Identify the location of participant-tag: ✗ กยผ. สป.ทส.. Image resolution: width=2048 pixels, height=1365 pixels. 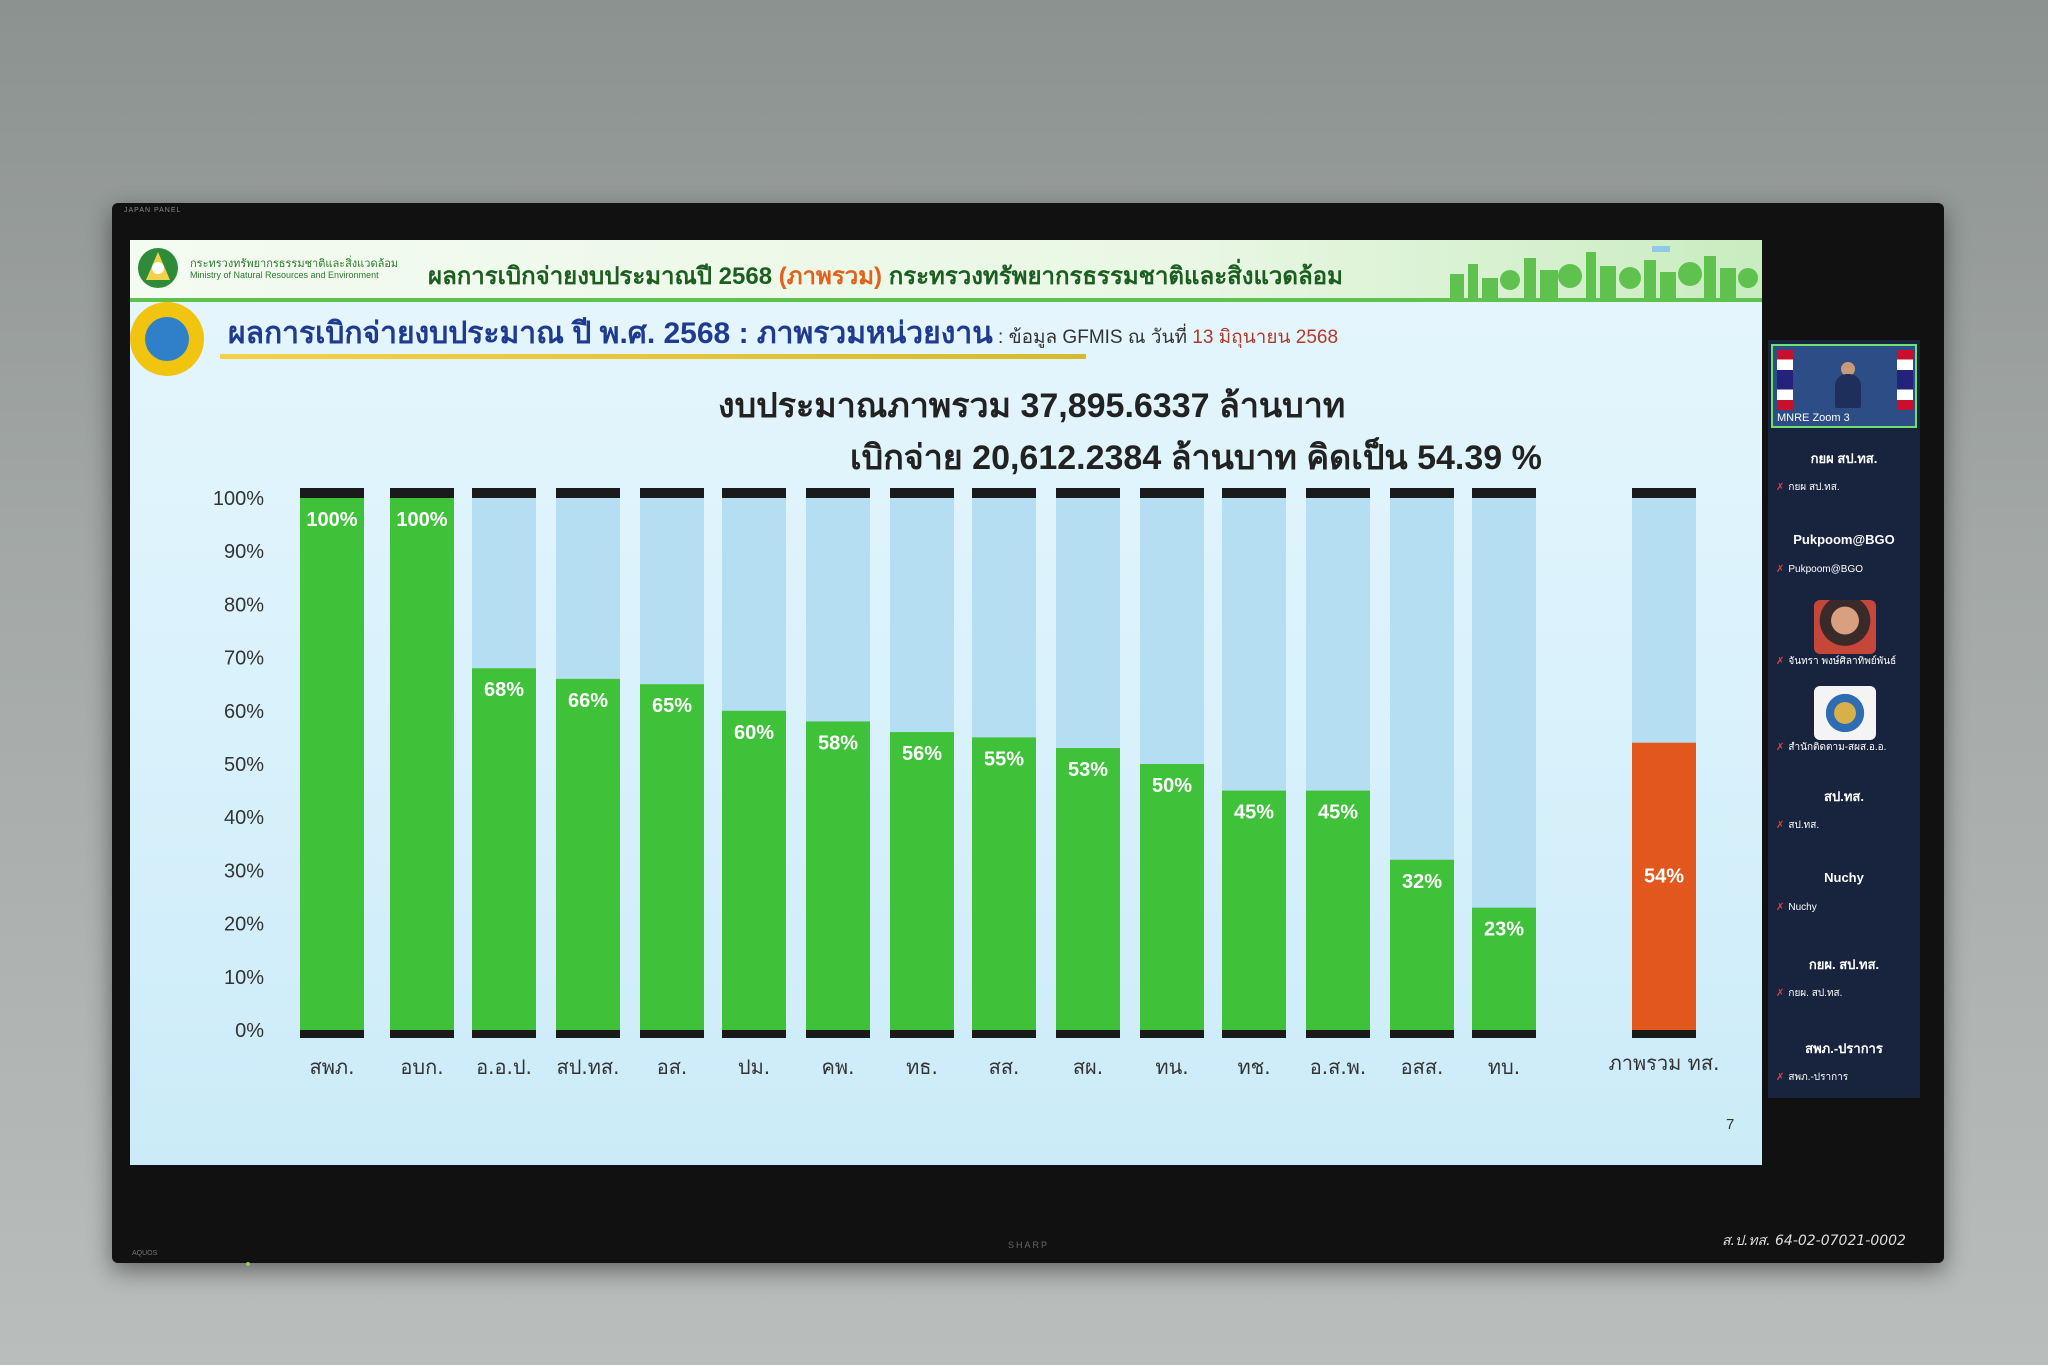
(1809, 993).